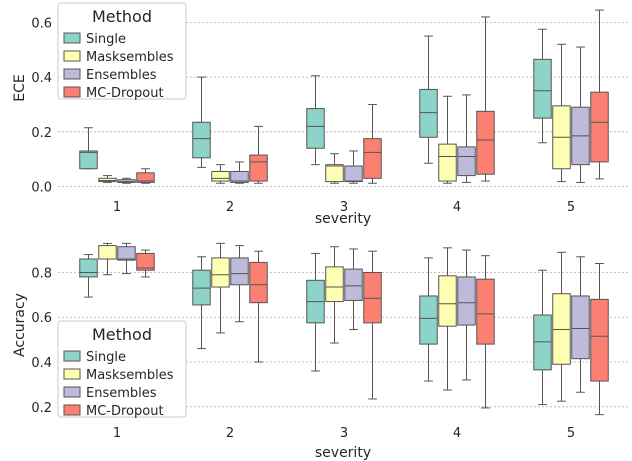  I want to click on accuracy-x-tick-label: 5, so click(571, 433).